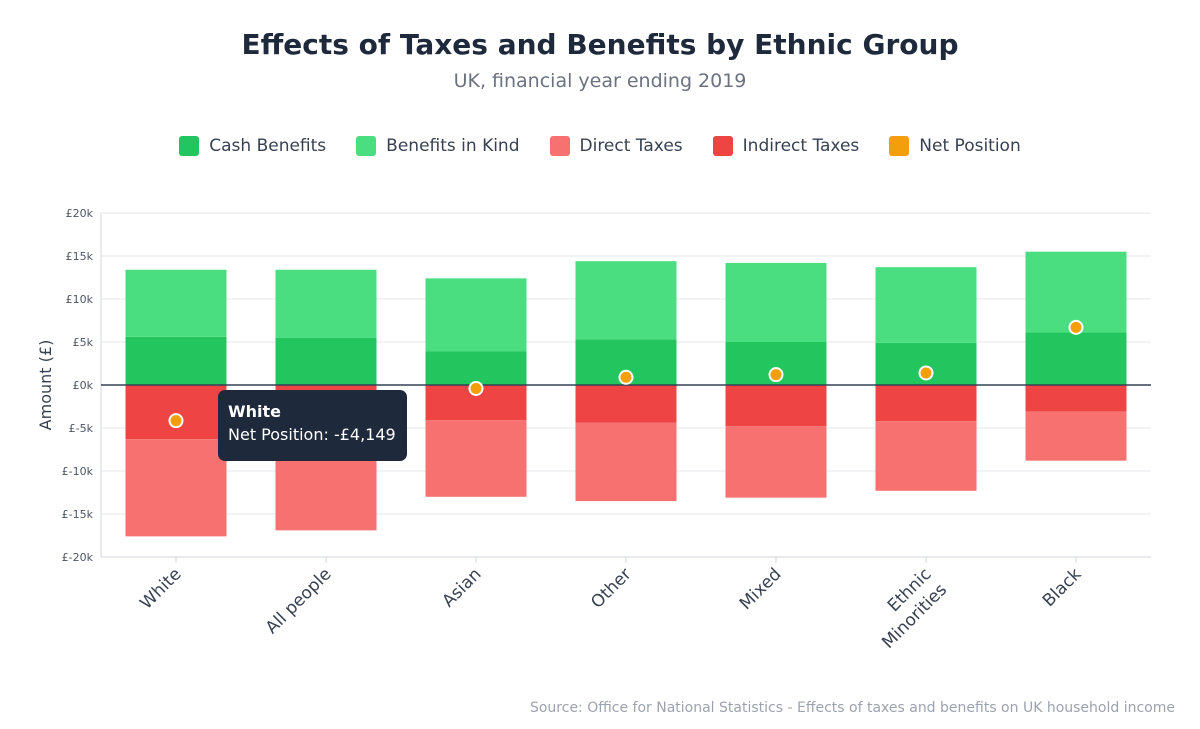 The width and height of the screenshot is (1200, 729). I want to click on x-tick-label-black: Black, so click(1062, 587).